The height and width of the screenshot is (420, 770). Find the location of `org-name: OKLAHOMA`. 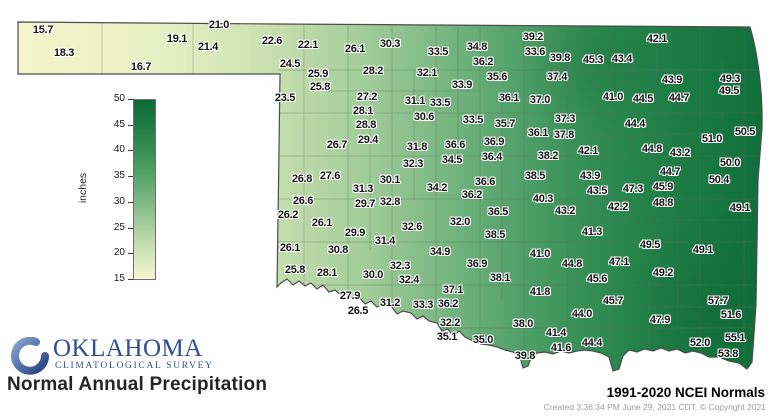

org-name: OKLAHOMA is located at coordinates (128, 348).